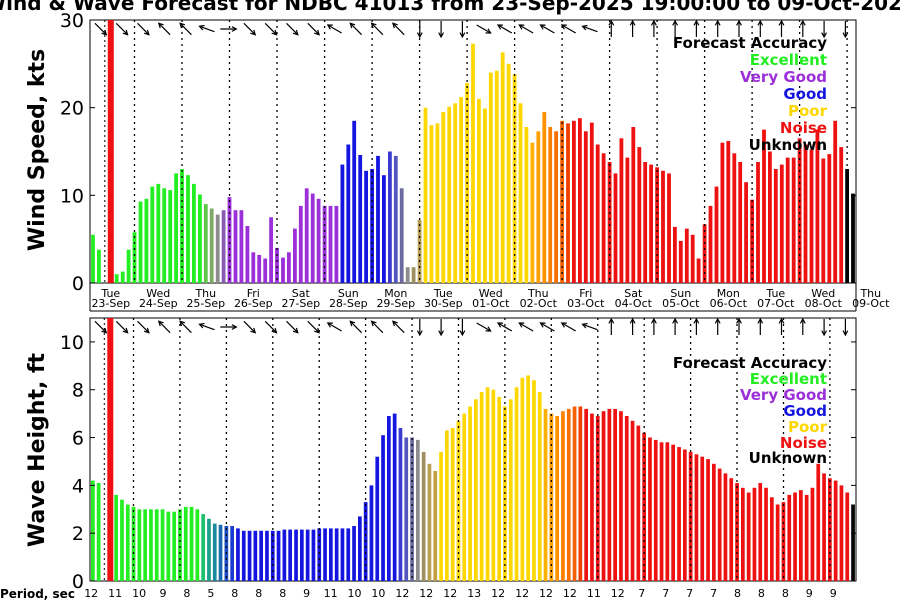 This screenshot has width=900, height=600. I want to click on date-label: 05-Oct, so click(681, 303).